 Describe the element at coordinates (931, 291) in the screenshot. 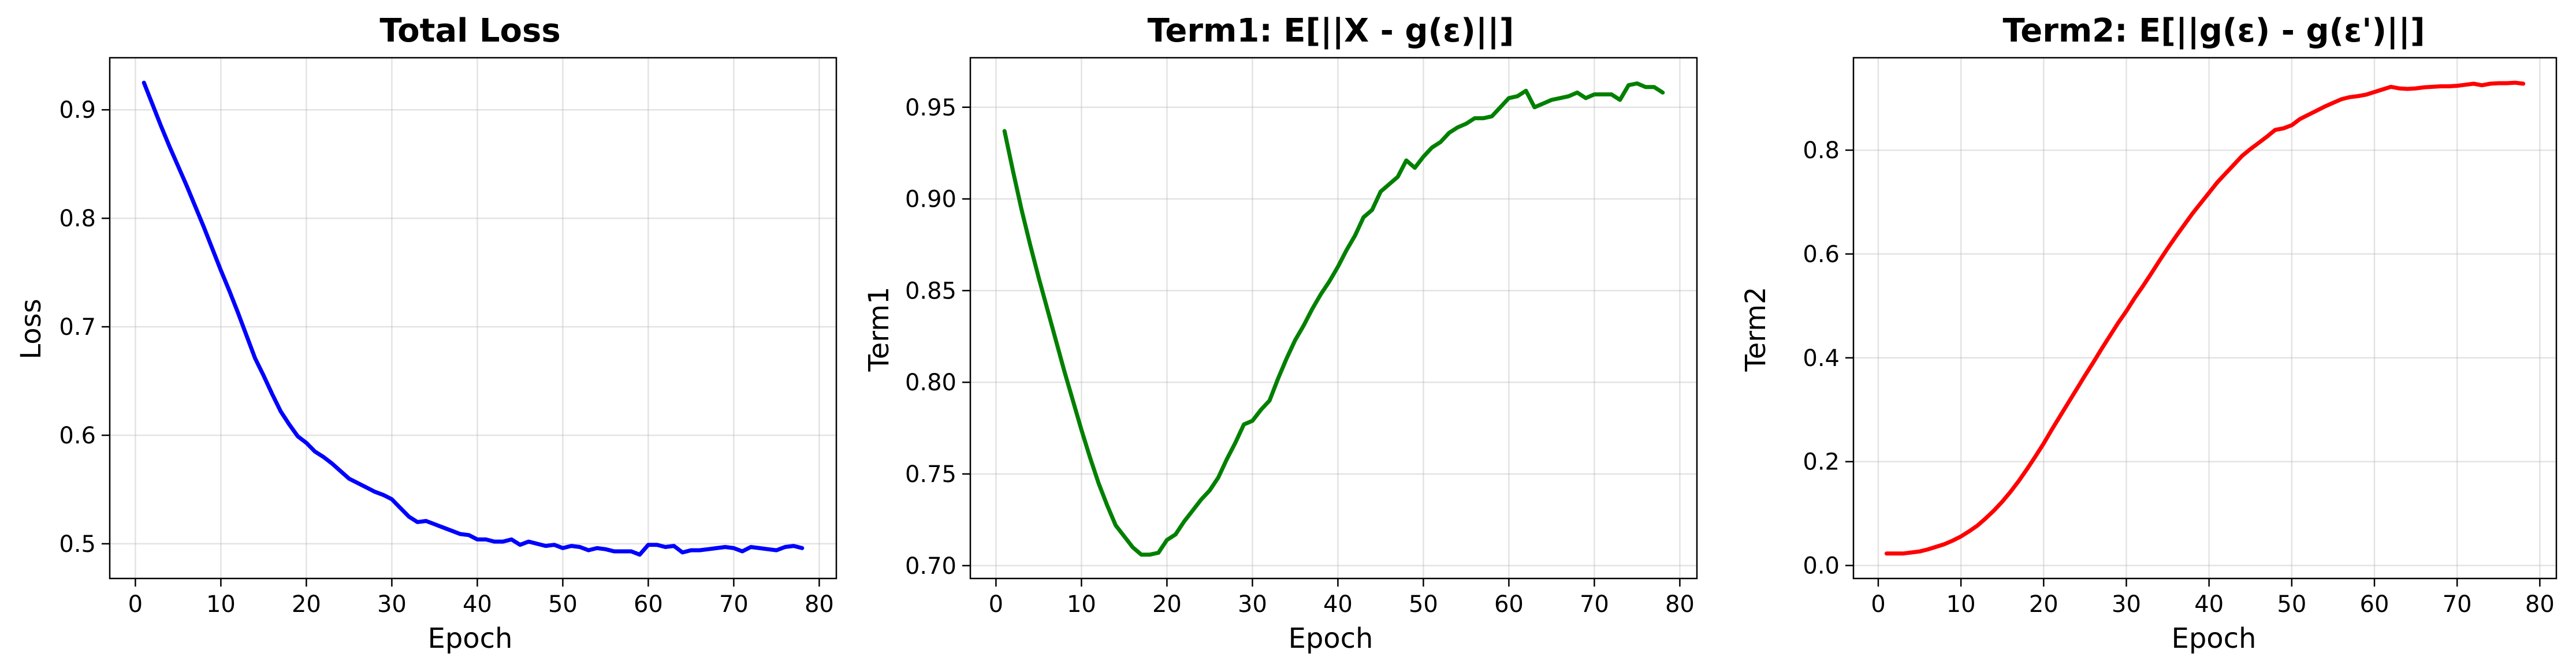

I see `y-tick-label: 0.85` at that location.